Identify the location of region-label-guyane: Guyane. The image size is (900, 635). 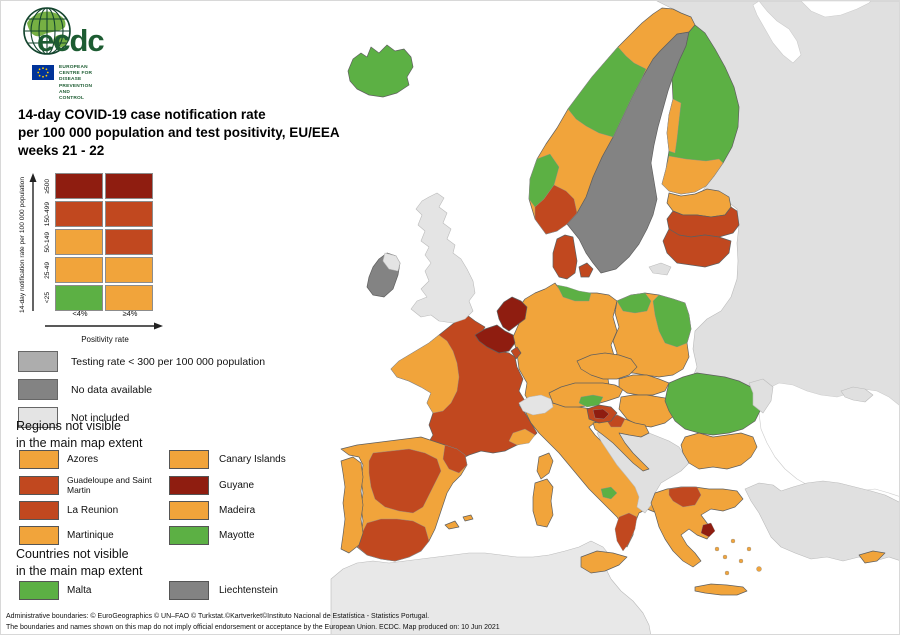
(237, 485).